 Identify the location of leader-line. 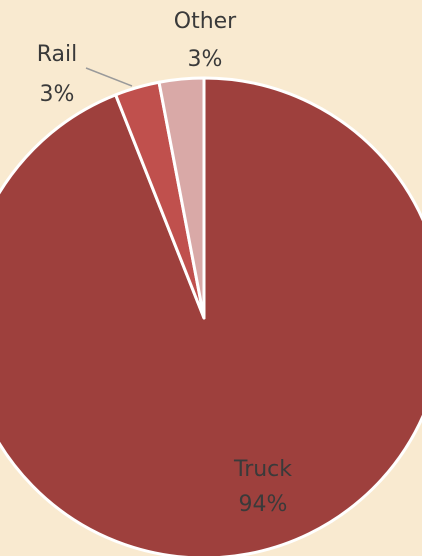
(109, 77).